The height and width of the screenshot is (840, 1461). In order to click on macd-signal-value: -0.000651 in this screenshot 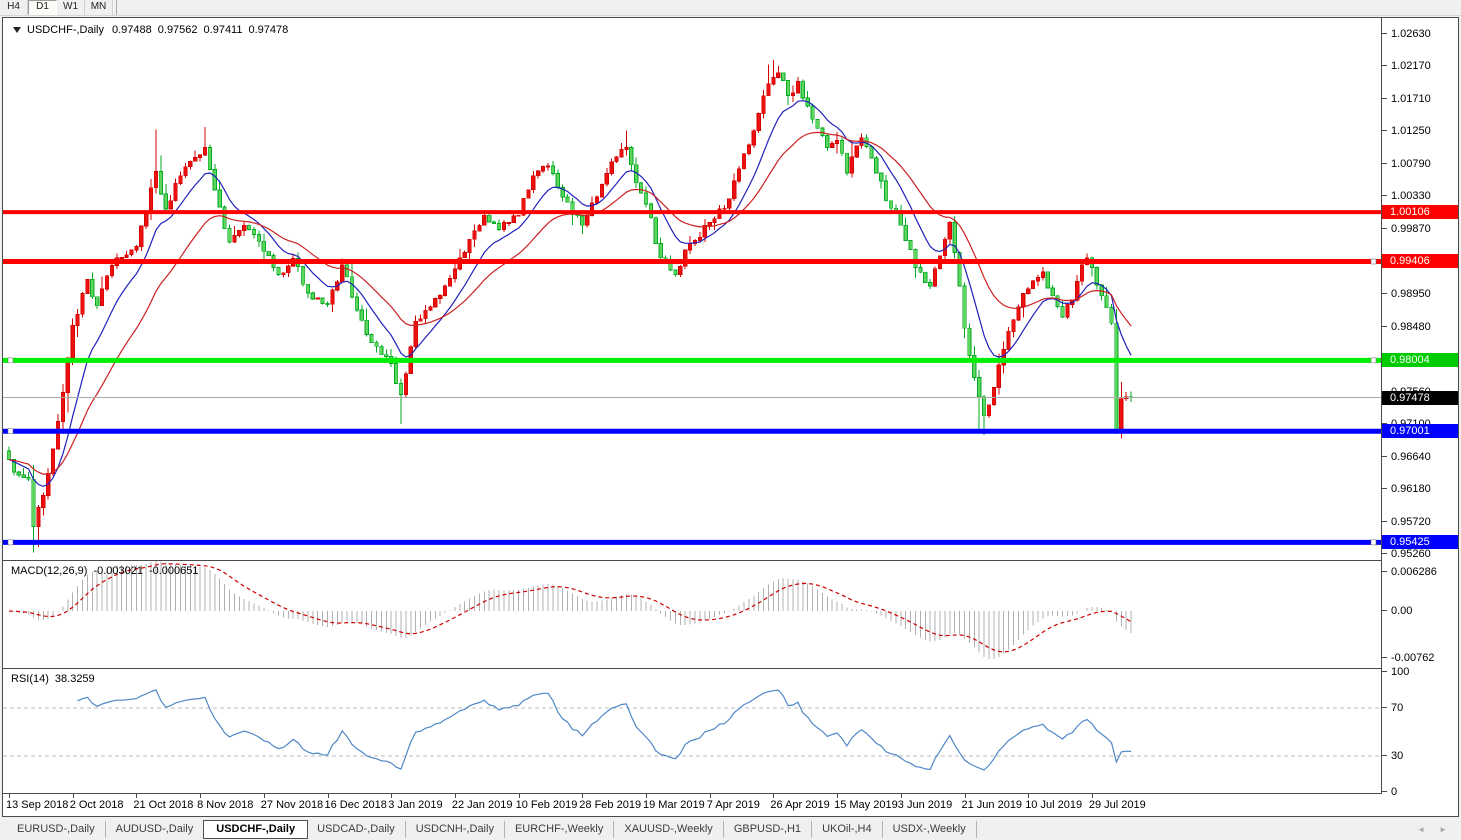, I will do `click(173, 571)`.